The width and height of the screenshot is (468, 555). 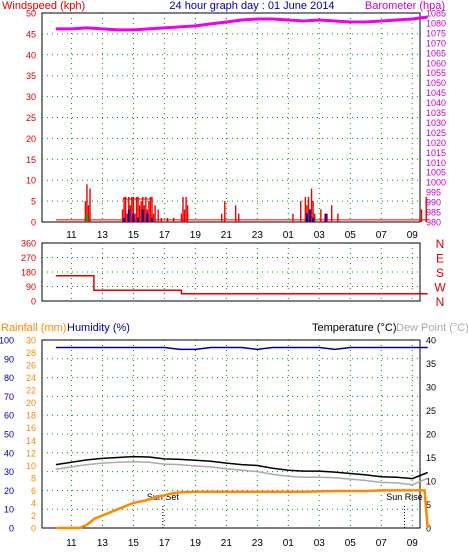 What do you see at coordinates (9, 359) in the screenshot?
I see `humidity-tick-label: 90` at bounding box center [9, 359].